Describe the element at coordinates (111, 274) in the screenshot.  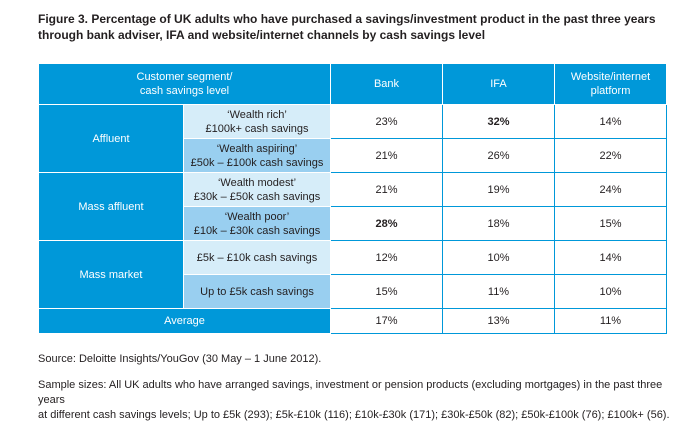
I see `segment-mass-market: Mass market` at that location.